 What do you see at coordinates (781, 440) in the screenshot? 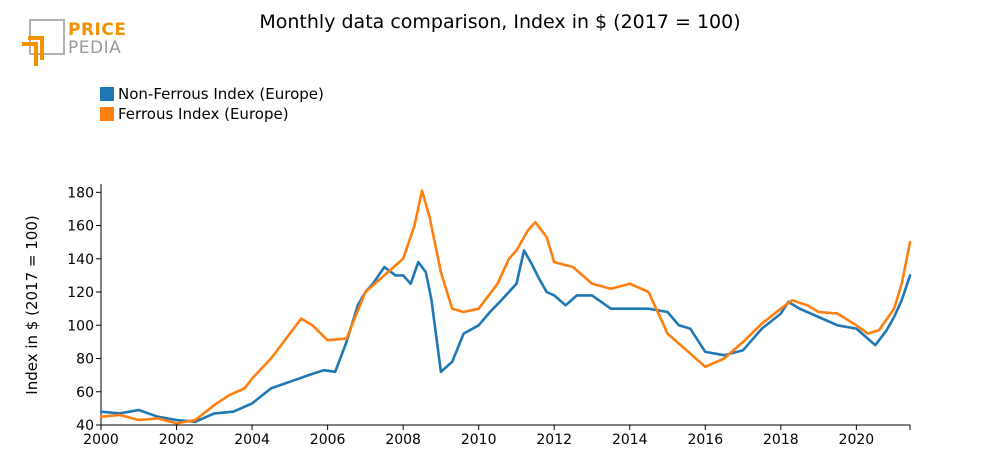
I see `x-tick-label: 2018` at bounding box center [781, 440].